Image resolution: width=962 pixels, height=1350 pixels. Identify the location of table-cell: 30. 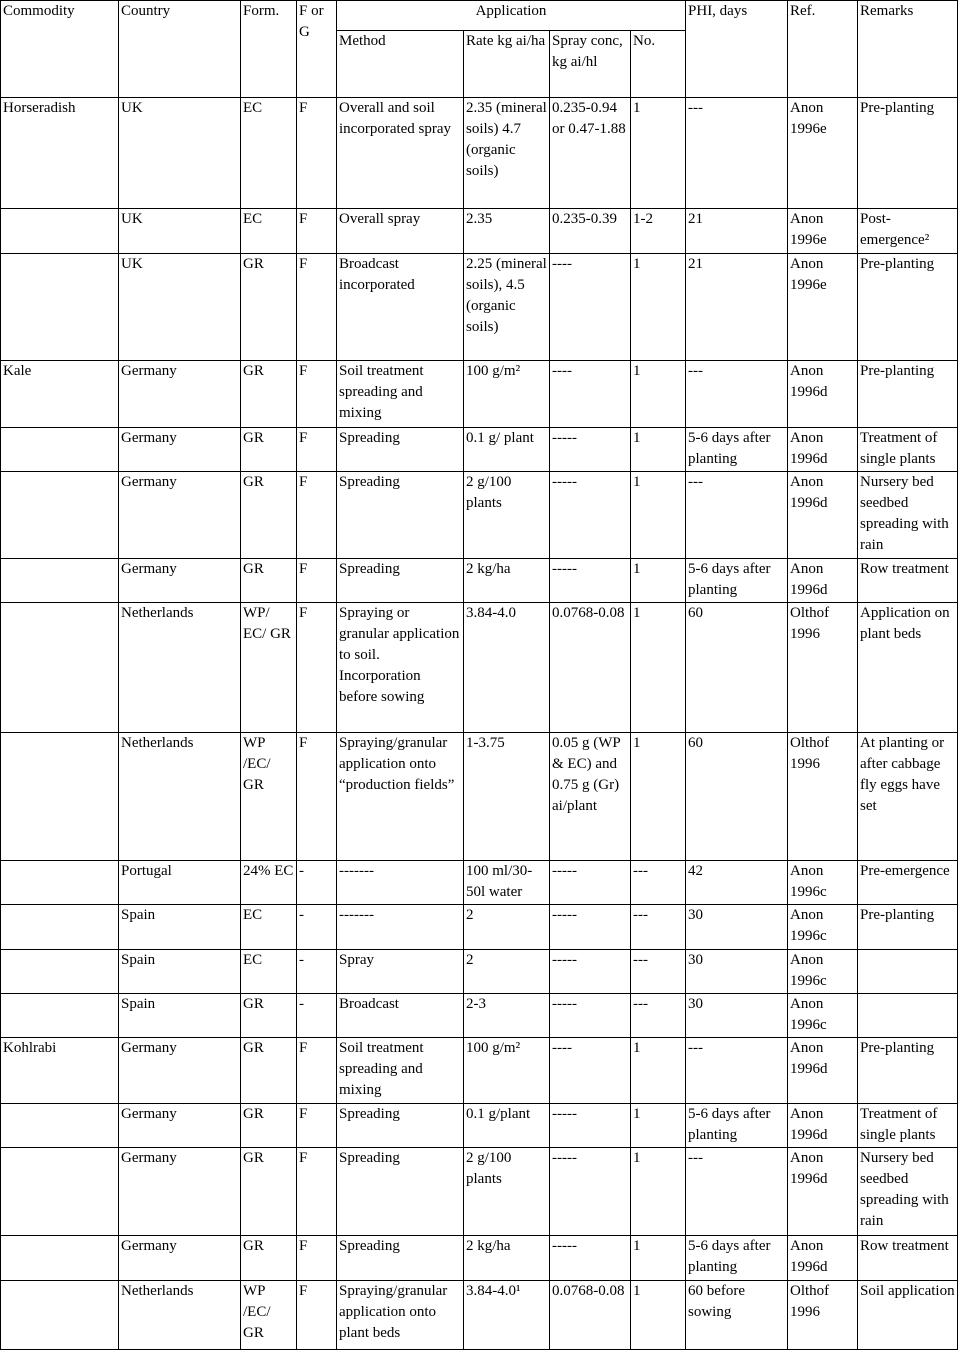
(737, 971).